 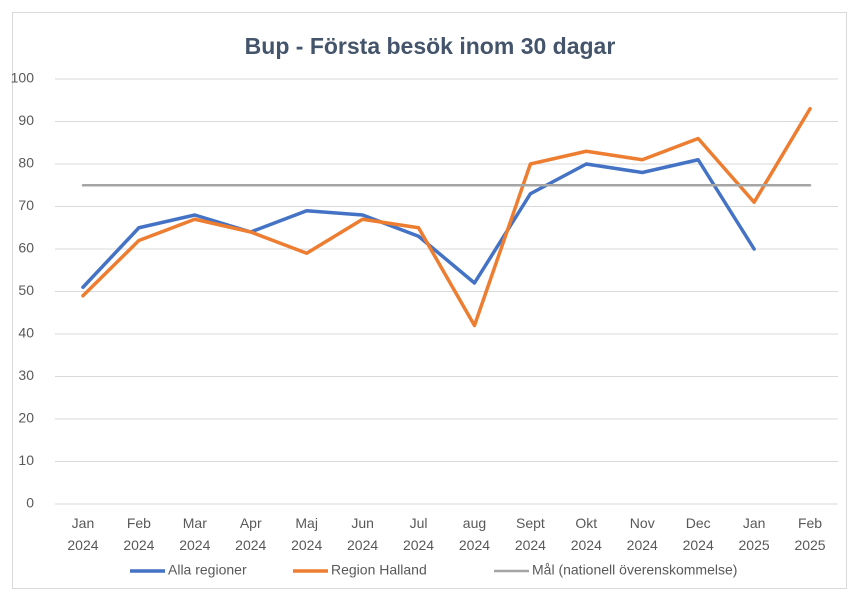 What do you see at coordinates (530, 534) in the screenshot?
I see `x-tick-label: Sept 2024` at bounding box center [530, 534].